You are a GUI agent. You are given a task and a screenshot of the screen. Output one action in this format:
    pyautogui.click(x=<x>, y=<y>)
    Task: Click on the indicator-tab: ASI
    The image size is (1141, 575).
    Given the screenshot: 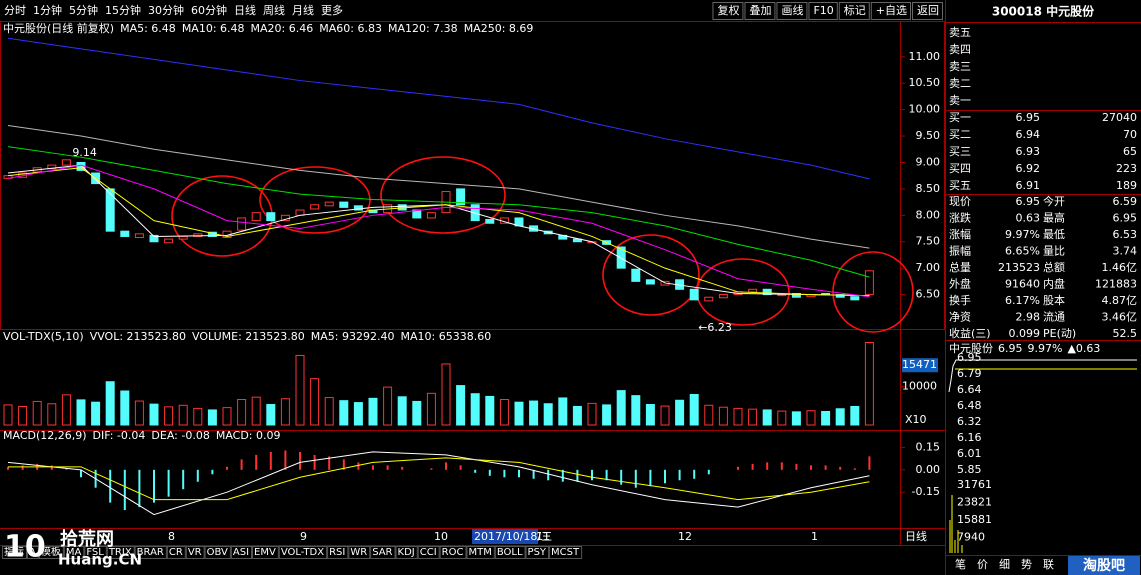 What is the action you would take?
    pyautogui.click(x=241, y=552)
    